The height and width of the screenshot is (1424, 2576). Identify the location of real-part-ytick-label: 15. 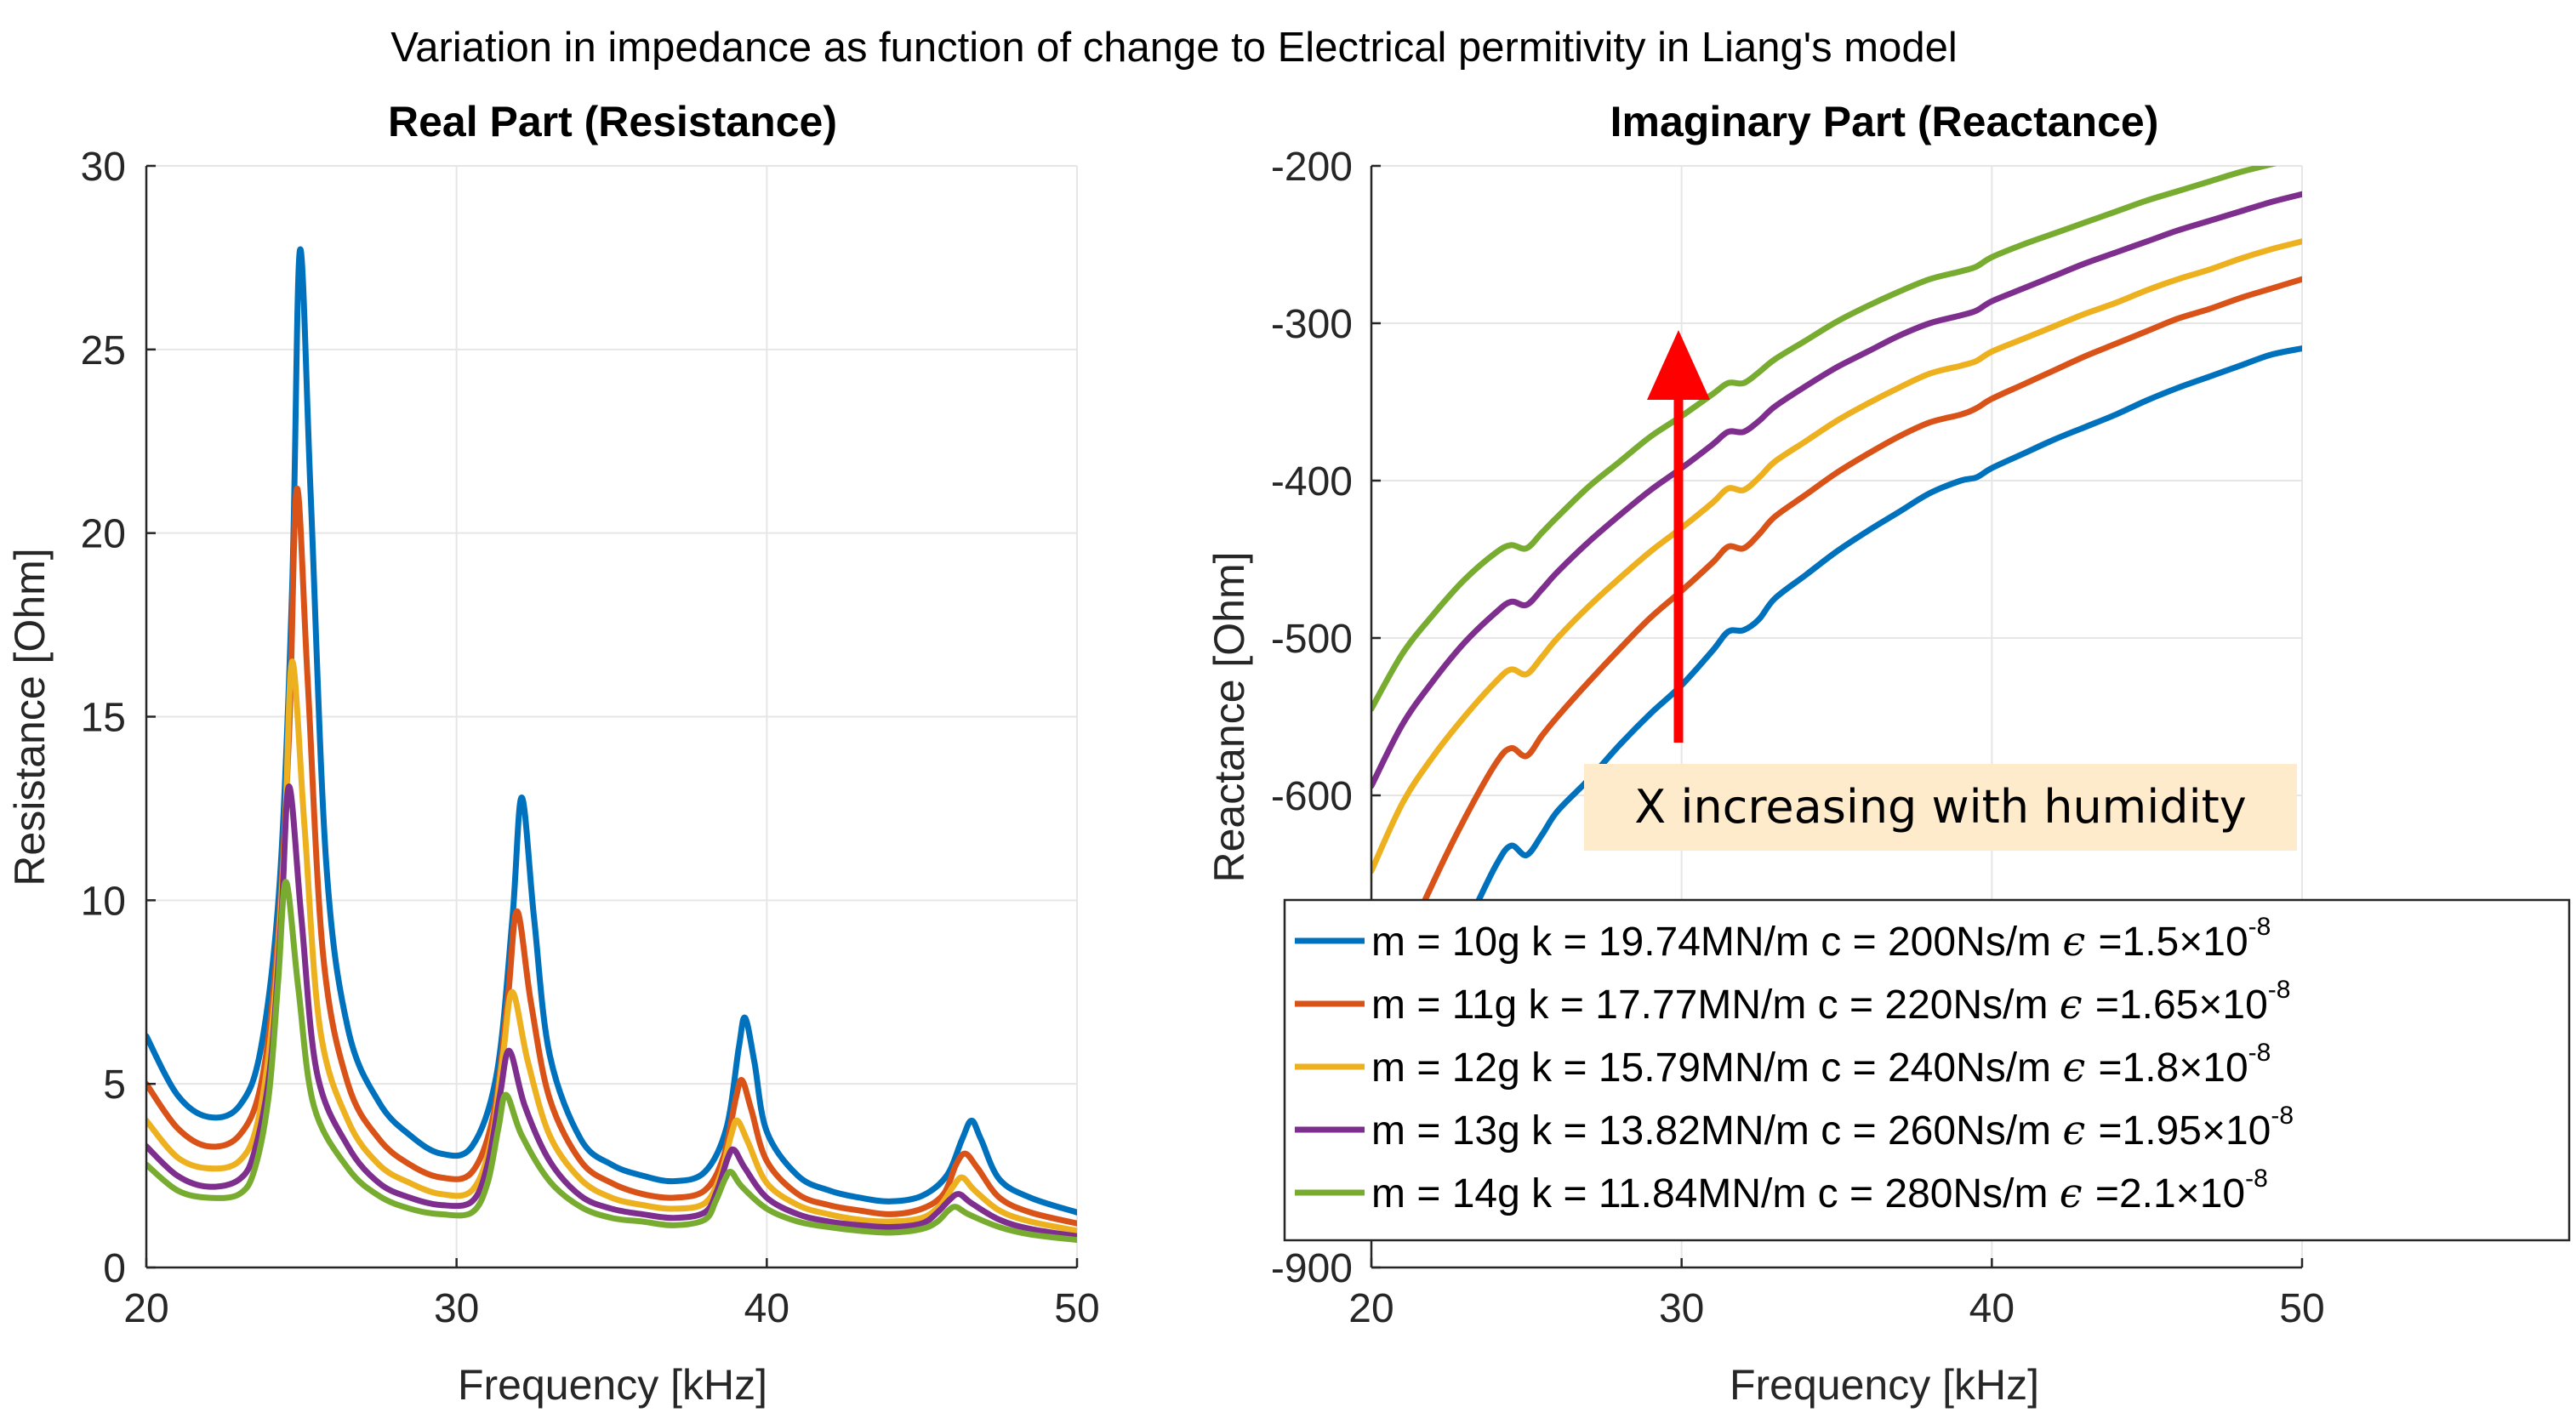
(103, 718).